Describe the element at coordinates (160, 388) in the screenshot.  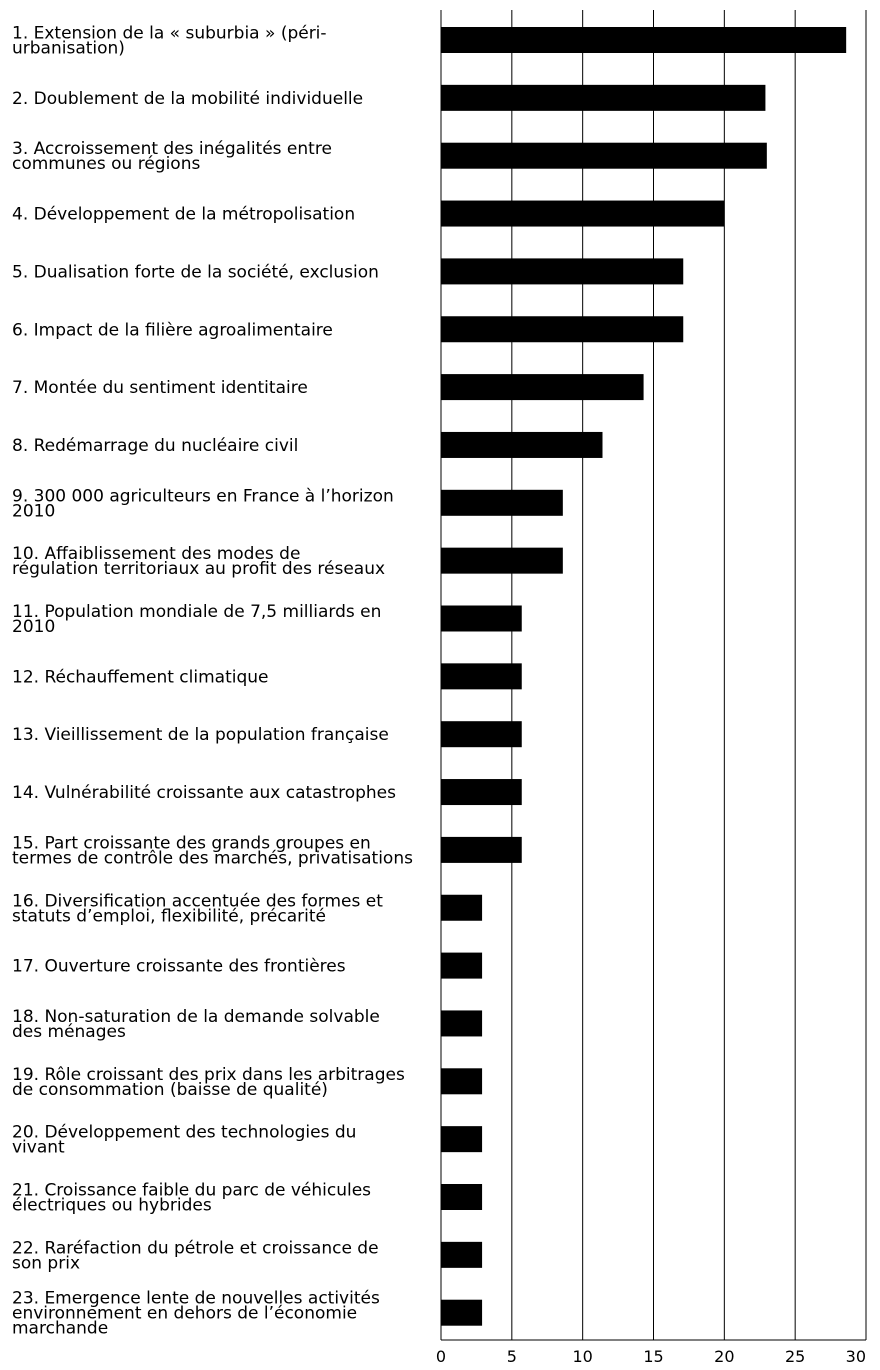
I see `category-label-7: 7. Montée du sentiment identitaire` at that location.